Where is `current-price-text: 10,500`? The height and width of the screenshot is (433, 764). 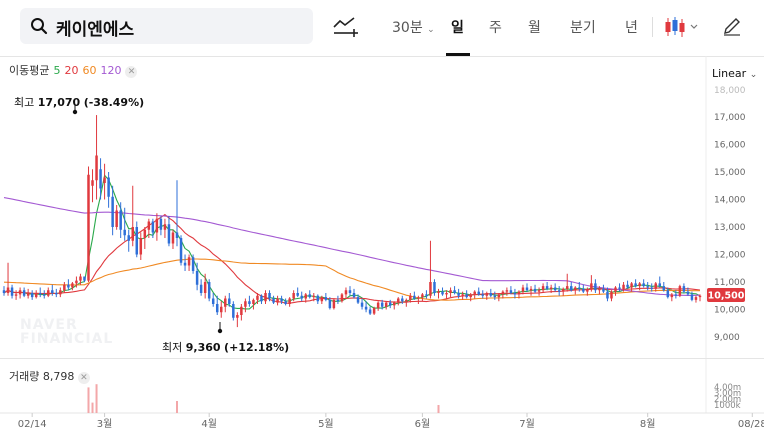
current-price-text: 10,500 is located at coordinates (726, 296).